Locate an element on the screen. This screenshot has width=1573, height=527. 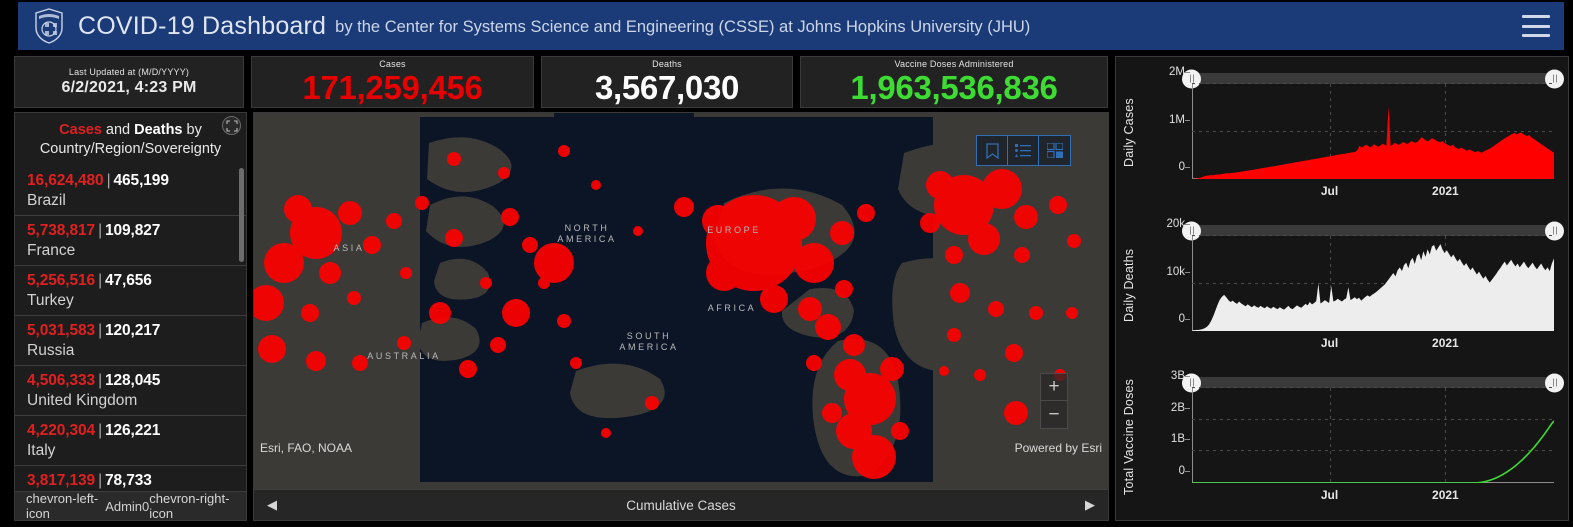
fullscreen-expand-icon is located at coordinates (1054, 150).